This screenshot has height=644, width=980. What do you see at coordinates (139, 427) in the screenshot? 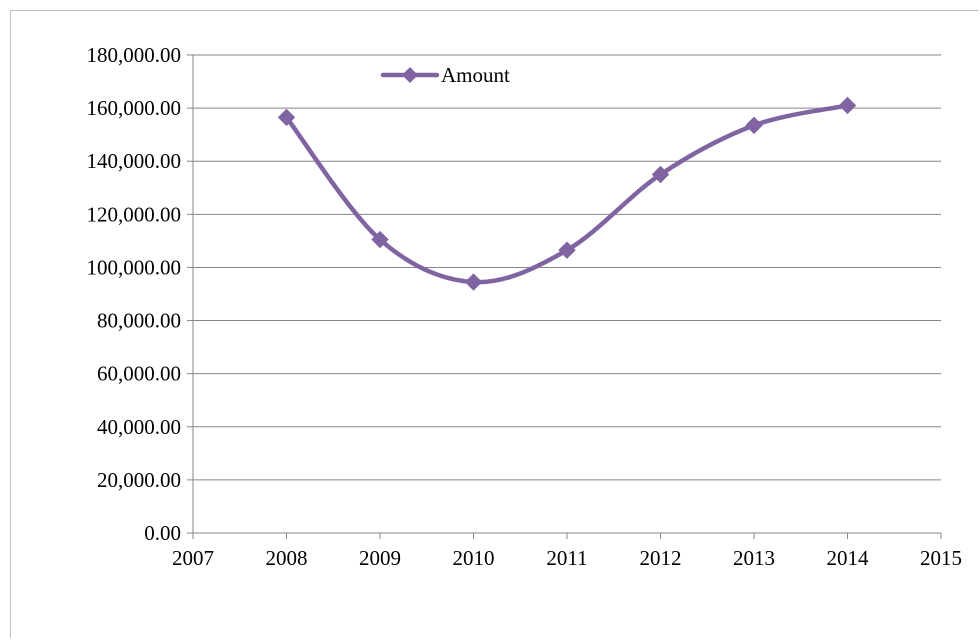
I see `y-tick-label: 40,000.00` at bounding box center [139, 427].